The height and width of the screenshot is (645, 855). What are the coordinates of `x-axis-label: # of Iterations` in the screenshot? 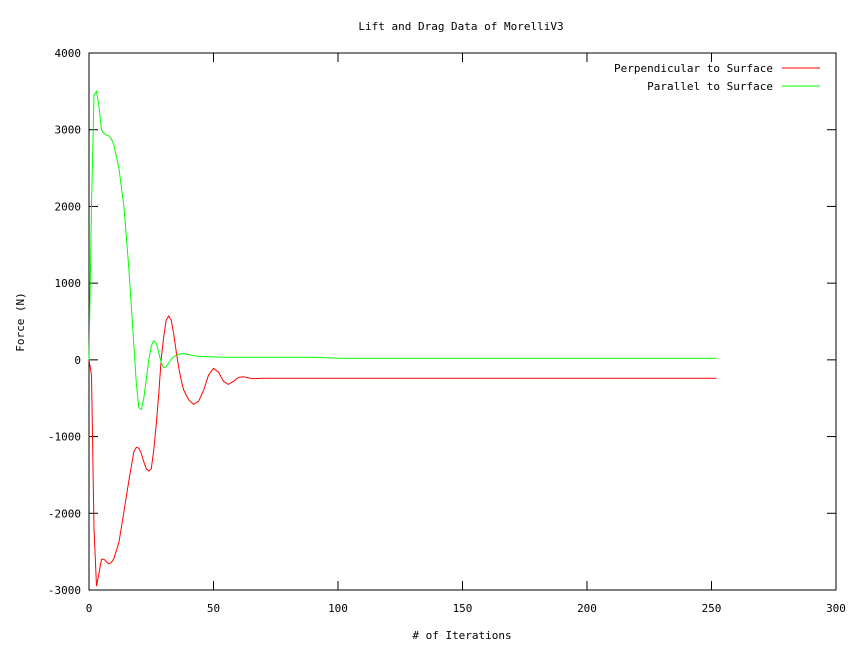 It's located at (461, 635).